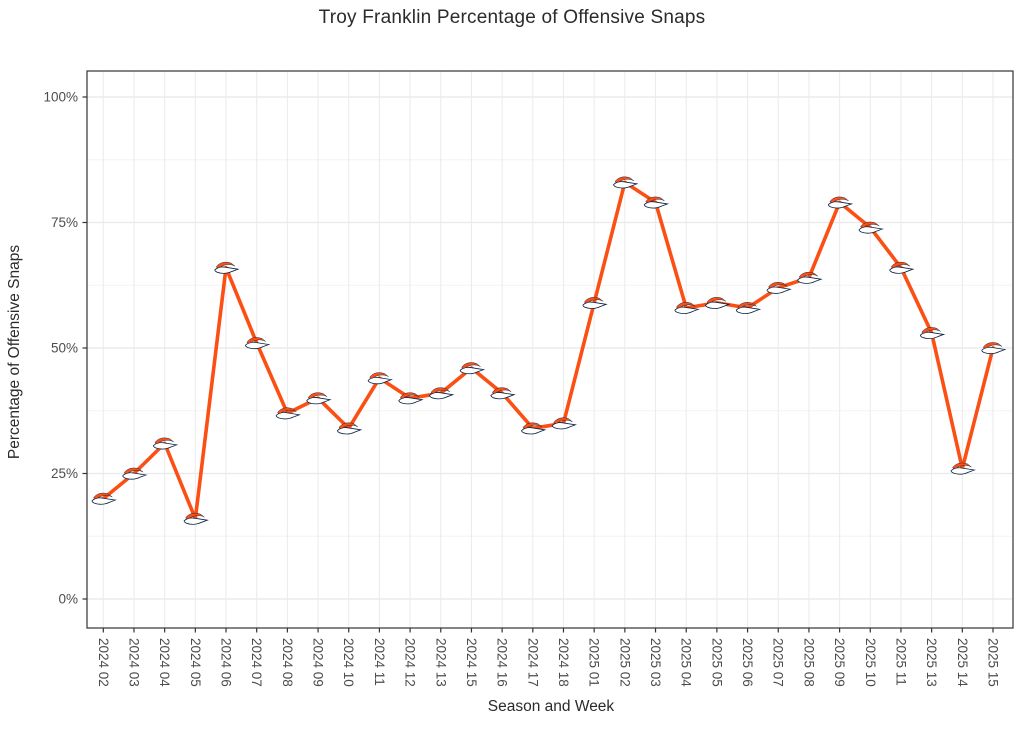 The width and height of the screenshot is (1024, 731). Describe the element at coordinates (624, 662) in the screenshot. I see `x-tick-label: 2025 02` at that location.